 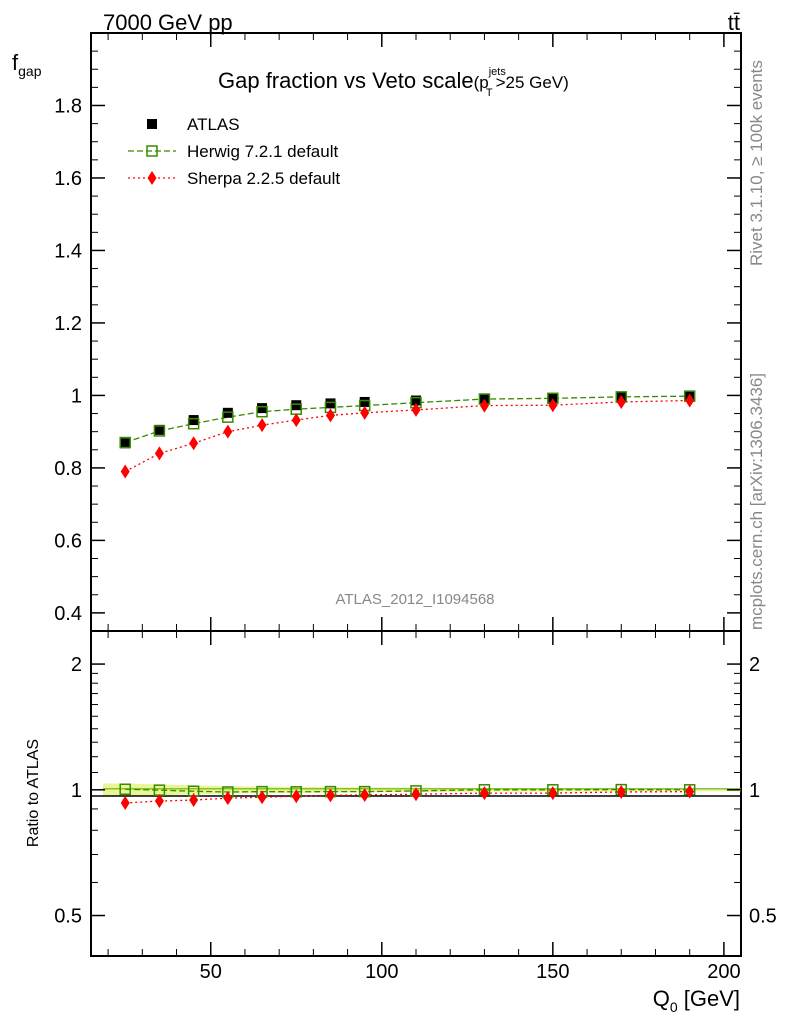 I want to click on ratio-y-tick-label-right: 0.5, so click(x=763, y=917).